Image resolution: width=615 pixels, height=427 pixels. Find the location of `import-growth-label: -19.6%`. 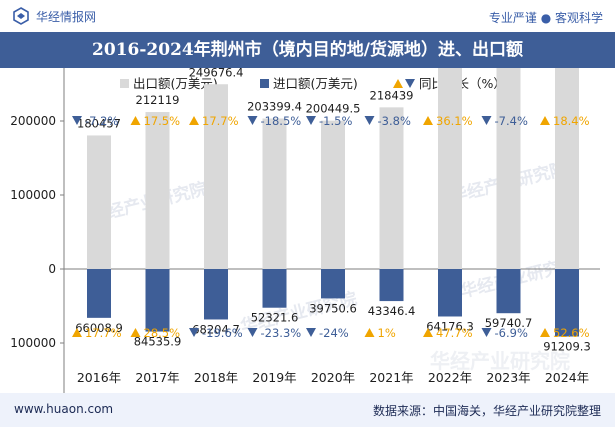

import-growth-label: -19.6% is located at coordinates (222, 333).